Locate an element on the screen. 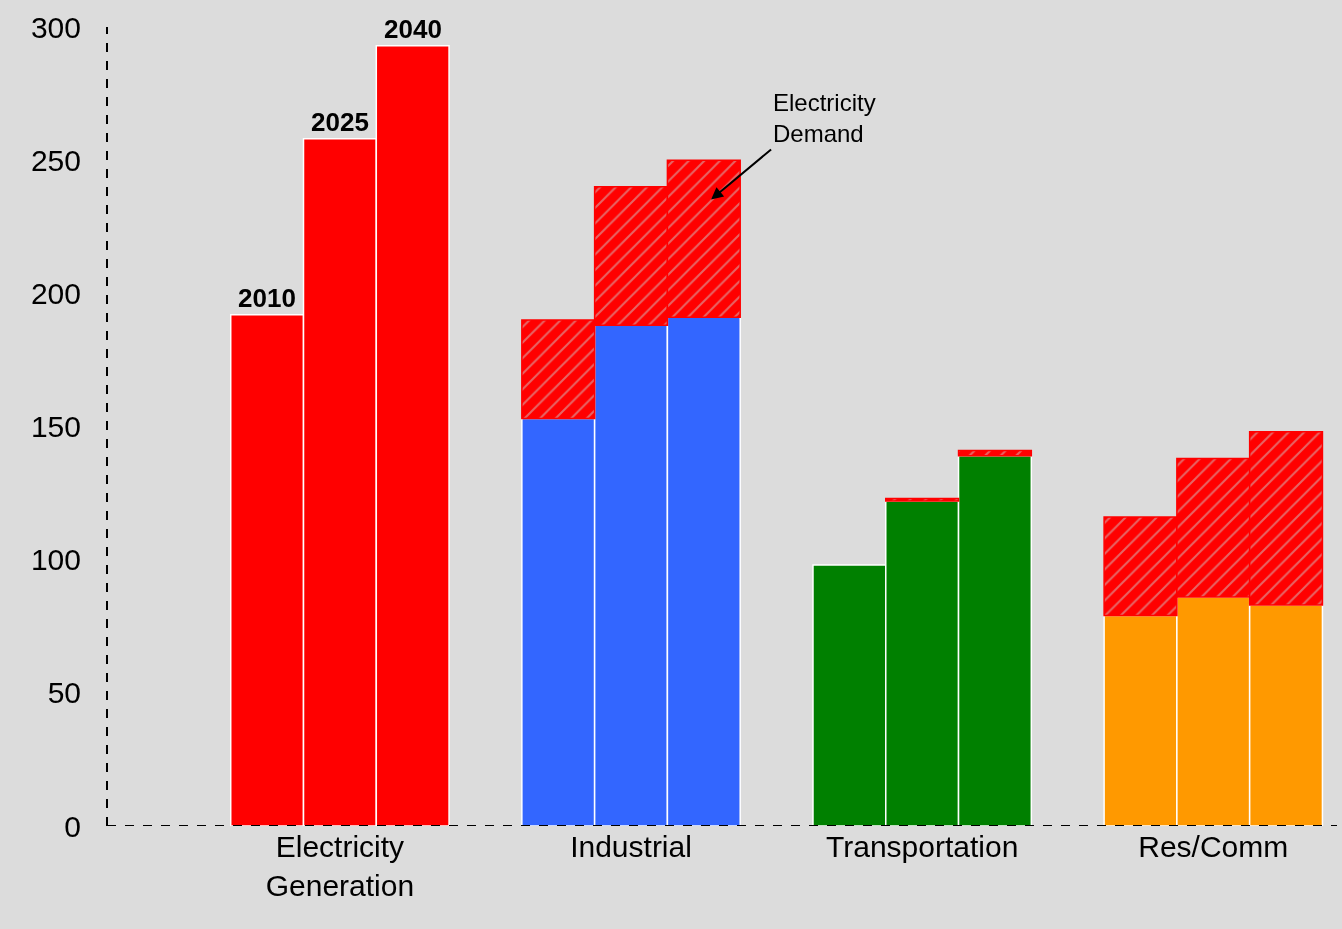  x-tick-label: Res/Comm is located at coordinates (1213, 846).